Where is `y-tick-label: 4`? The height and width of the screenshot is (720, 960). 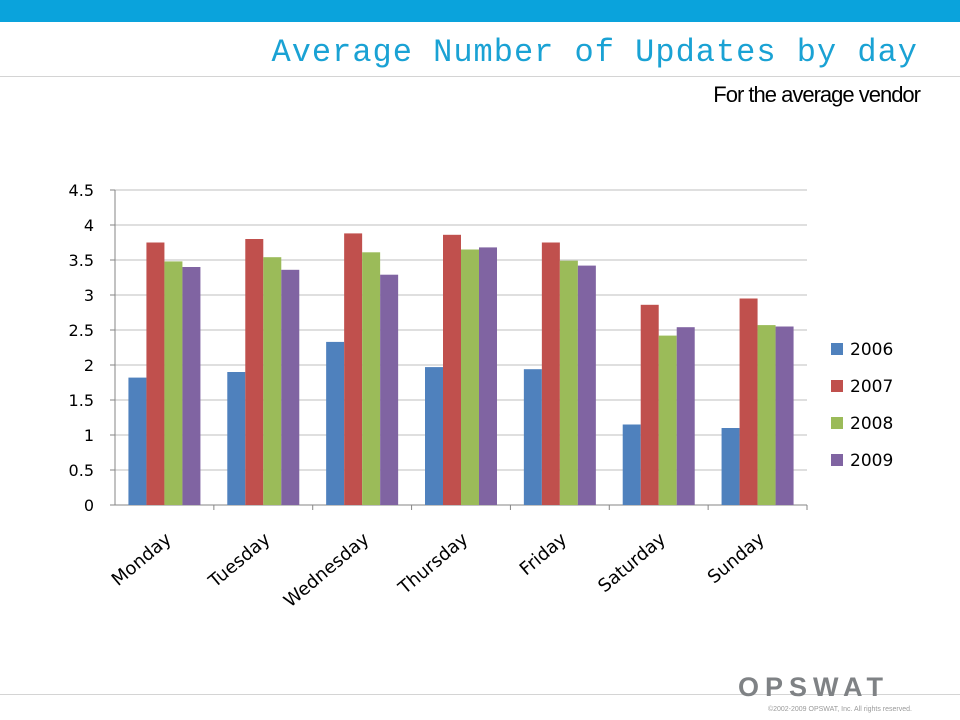 y-tick-label: 4 is located at coordinates (89, 225).